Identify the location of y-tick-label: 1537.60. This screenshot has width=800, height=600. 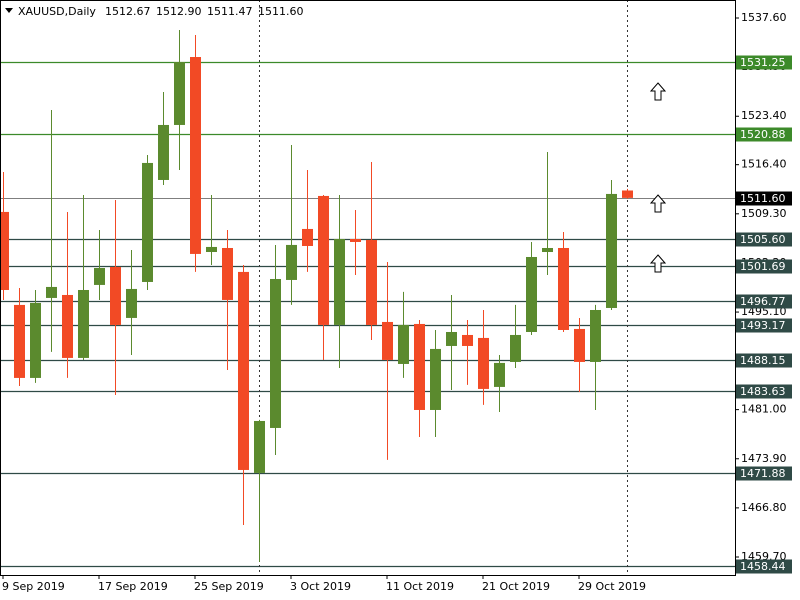
(764, 17).